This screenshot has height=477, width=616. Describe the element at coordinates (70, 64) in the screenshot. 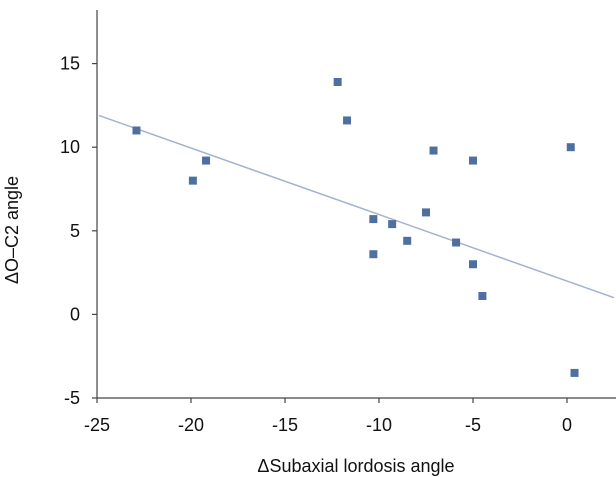

I see `y-tick-label: 15` at that location.